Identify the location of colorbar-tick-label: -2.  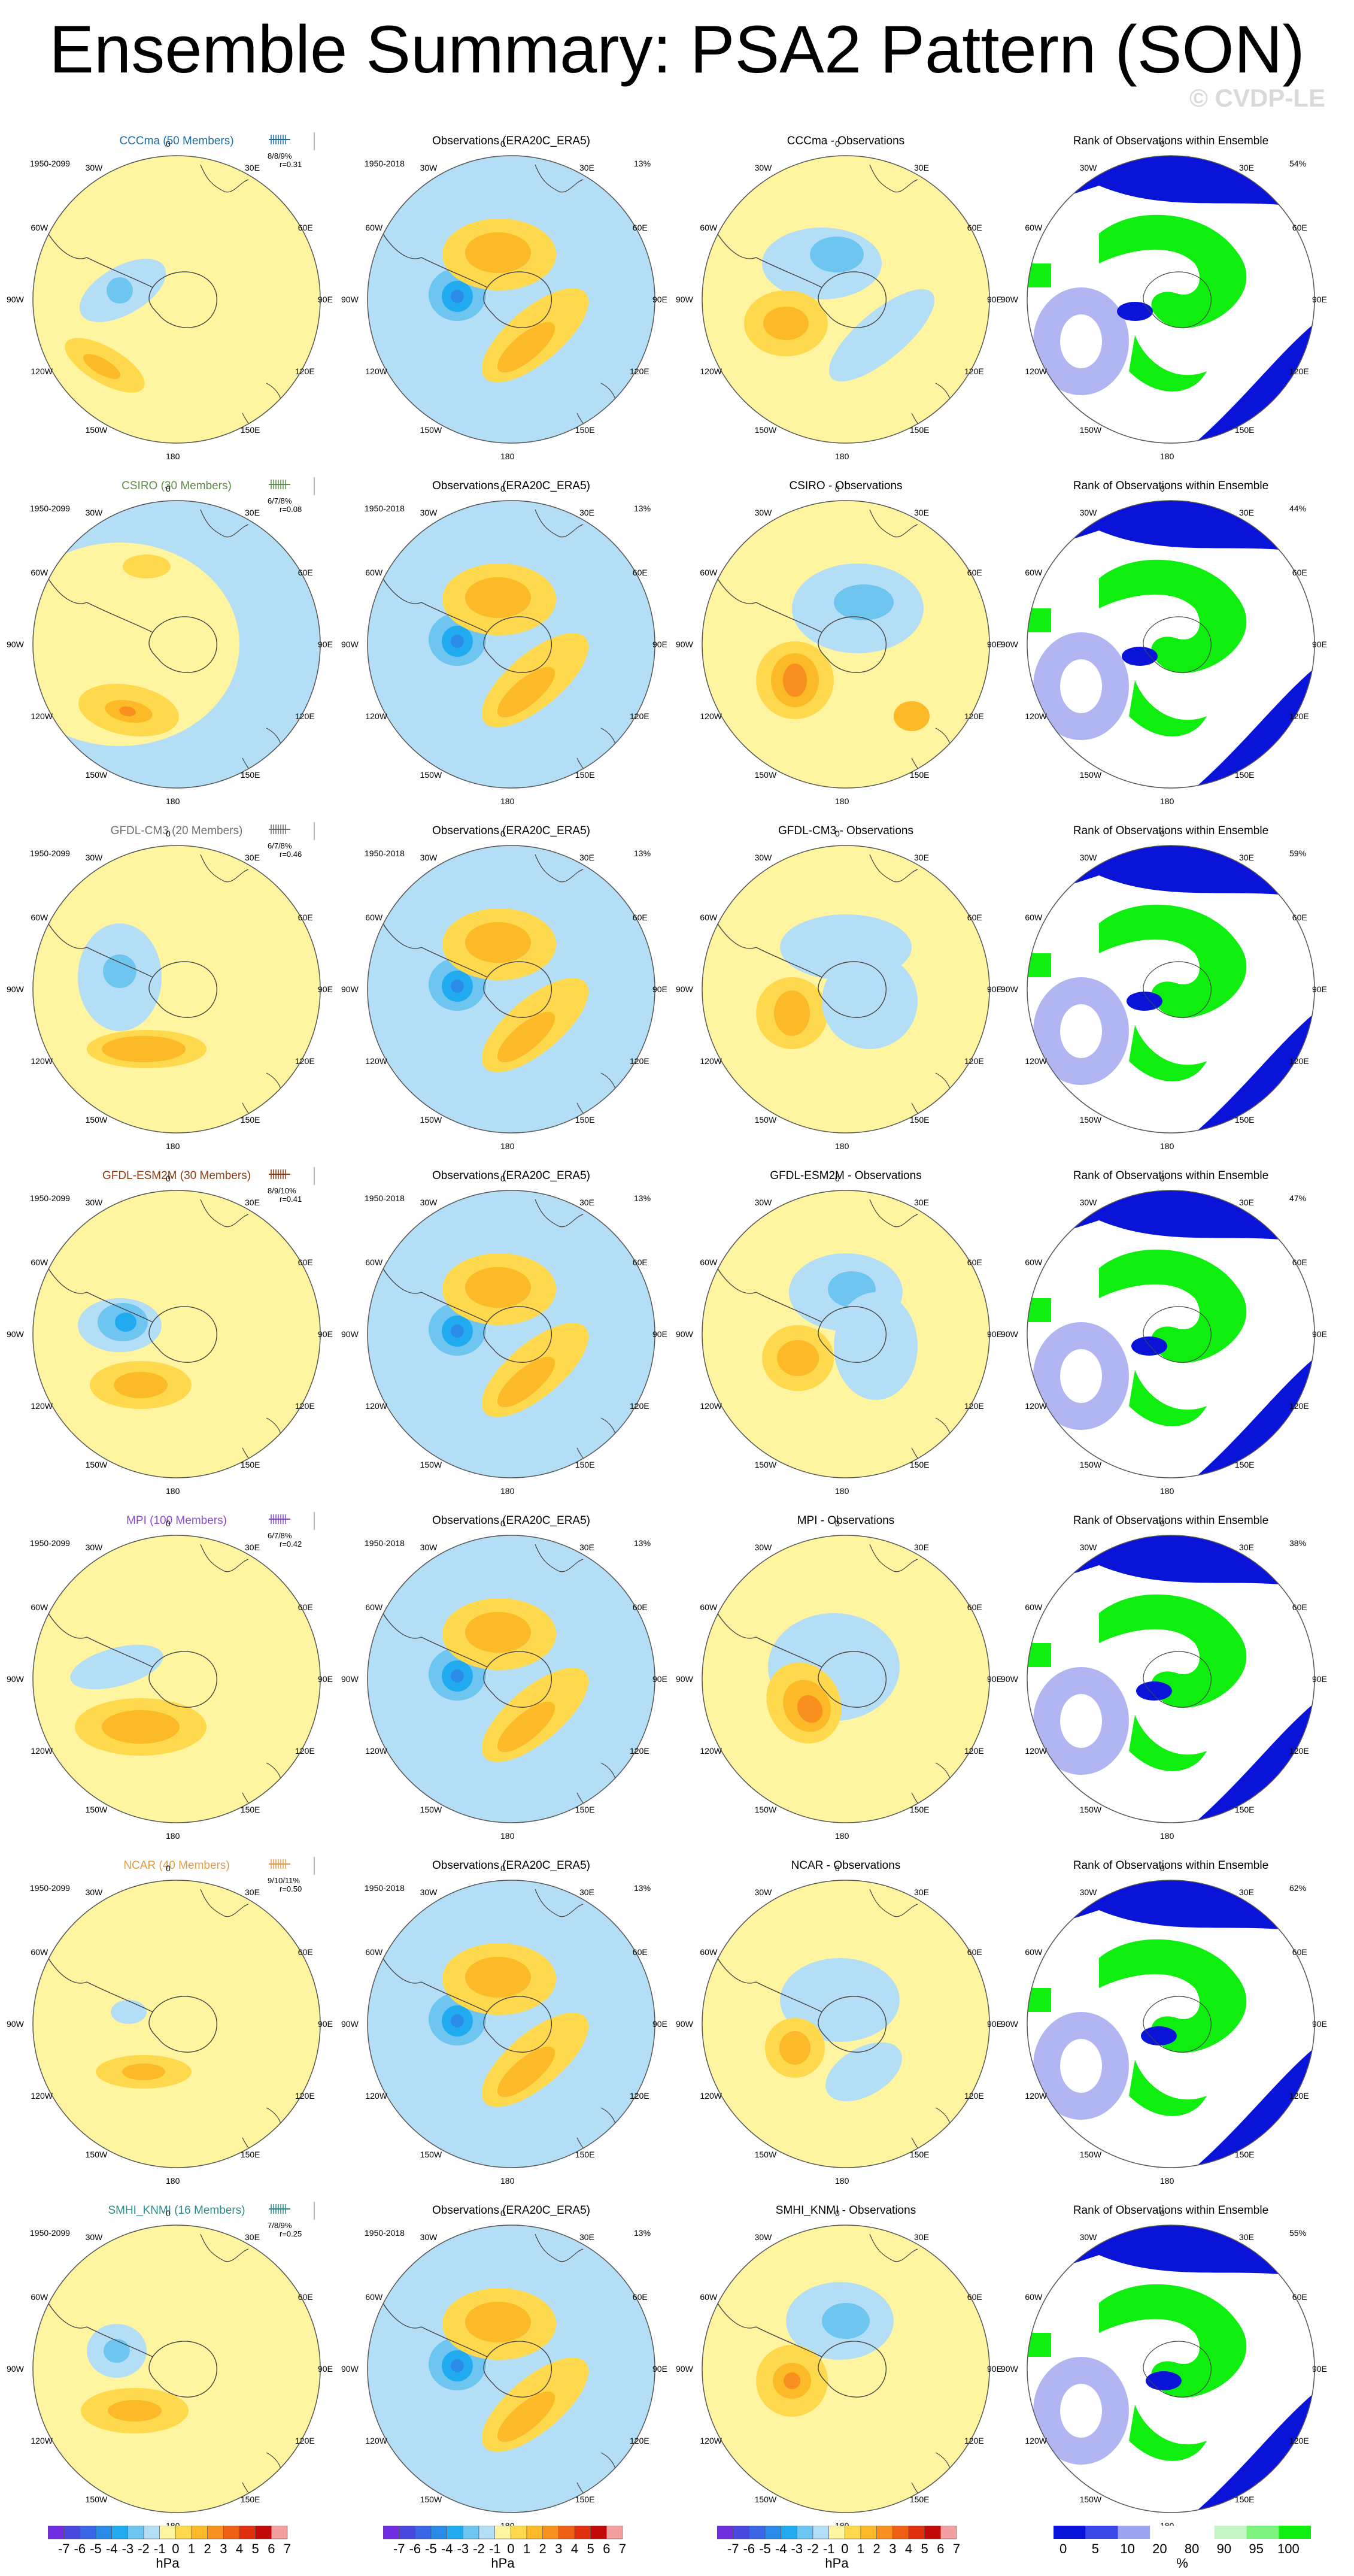
(144, 2548).